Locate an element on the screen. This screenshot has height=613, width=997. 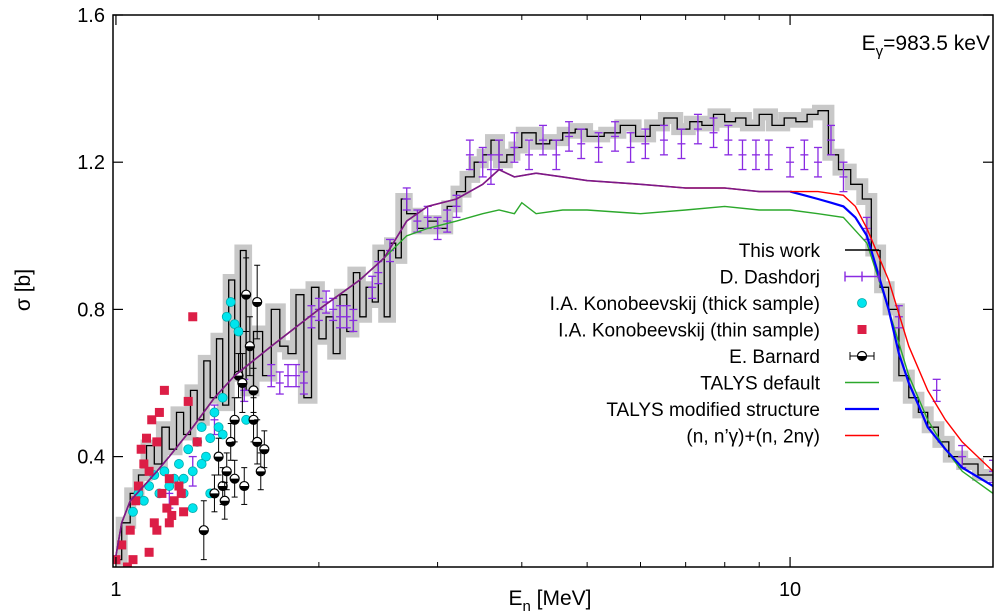
legend-entry: This work is located at coordinates (809, 251).